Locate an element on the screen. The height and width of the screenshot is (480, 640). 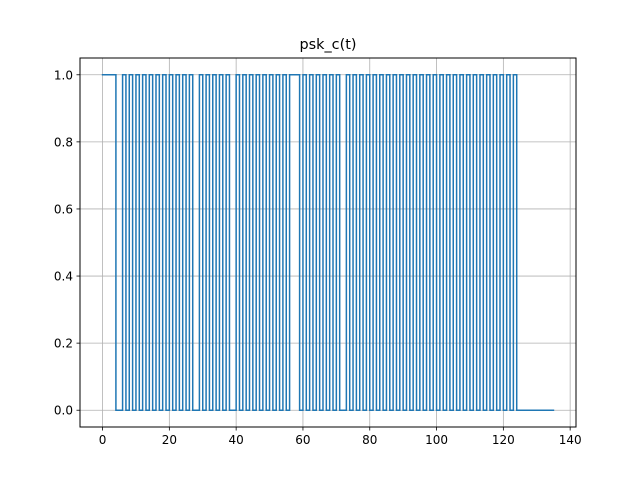
x-tick-label: 80 is located at coordinates (369, 440).